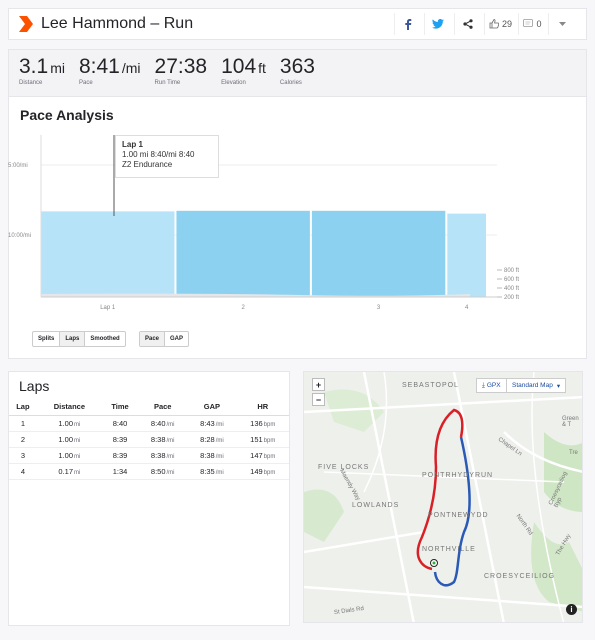 The width and height of the screenshot is (595, 640). I want to click on cell-value: 1:34, so click(120, 471).